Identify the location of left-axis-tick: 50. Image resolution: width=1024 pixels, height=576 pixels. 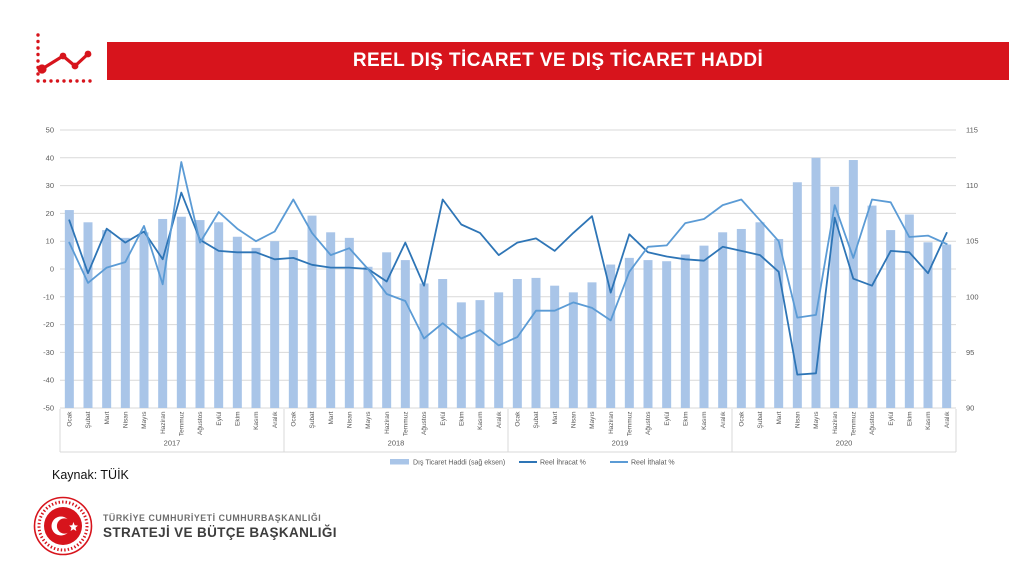
(50, 130).